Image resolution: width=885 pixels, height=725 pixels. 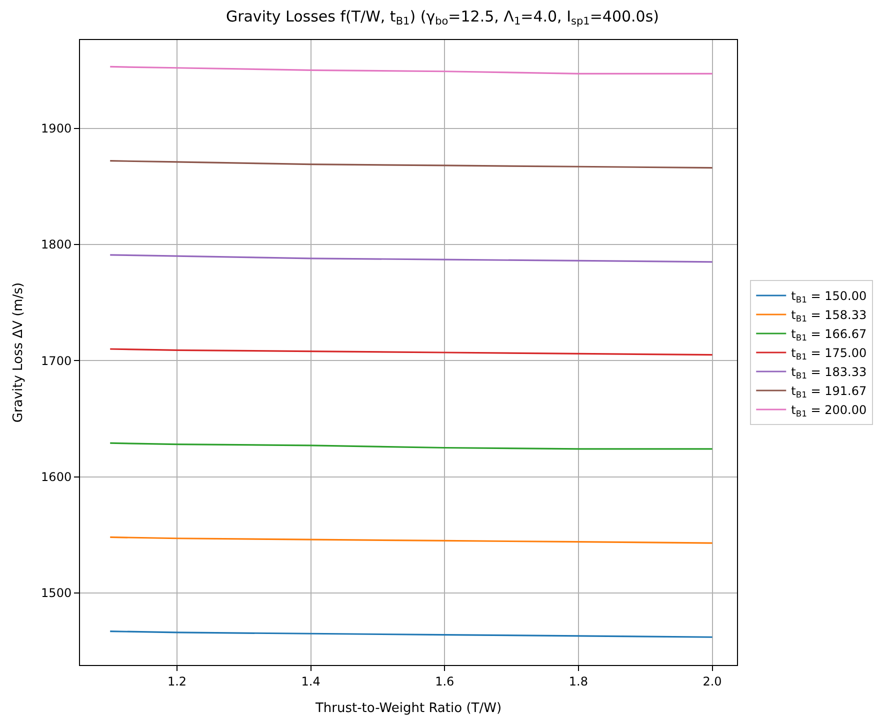 What do you see at coordinates (177, 681) in the screenshot?
I see `x-tick-label: 1.2` at bounding box center [177, 681].